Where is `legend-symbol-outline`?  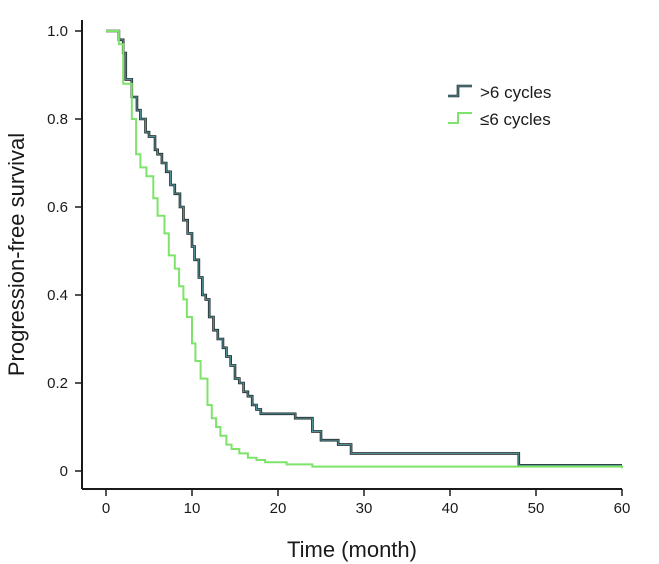
legend-symbol-outline is located at coordinates (460, 91).